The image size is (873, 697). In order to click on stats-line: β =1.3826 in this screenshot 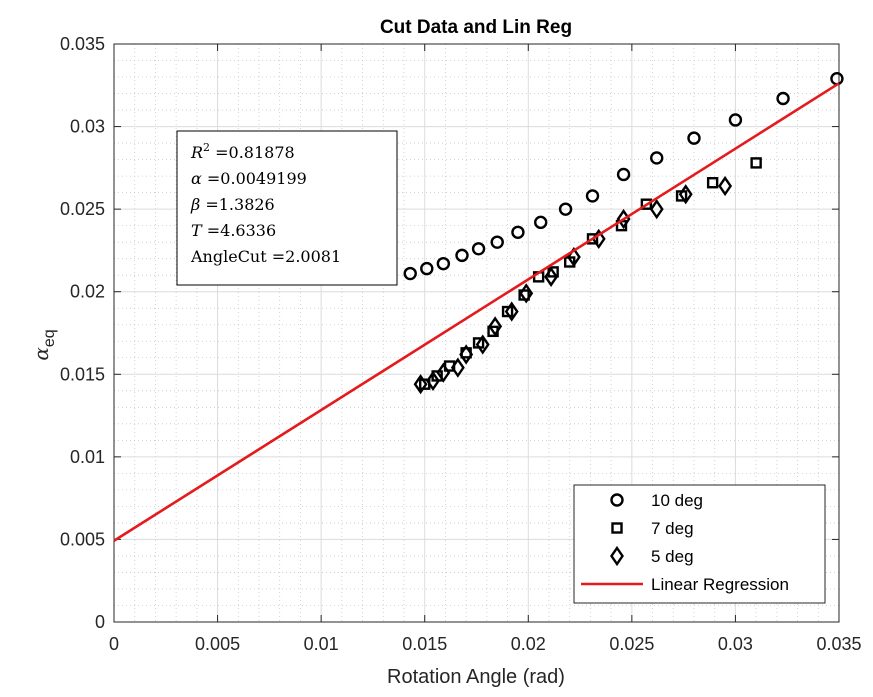, I will do `click(232, 204)`.